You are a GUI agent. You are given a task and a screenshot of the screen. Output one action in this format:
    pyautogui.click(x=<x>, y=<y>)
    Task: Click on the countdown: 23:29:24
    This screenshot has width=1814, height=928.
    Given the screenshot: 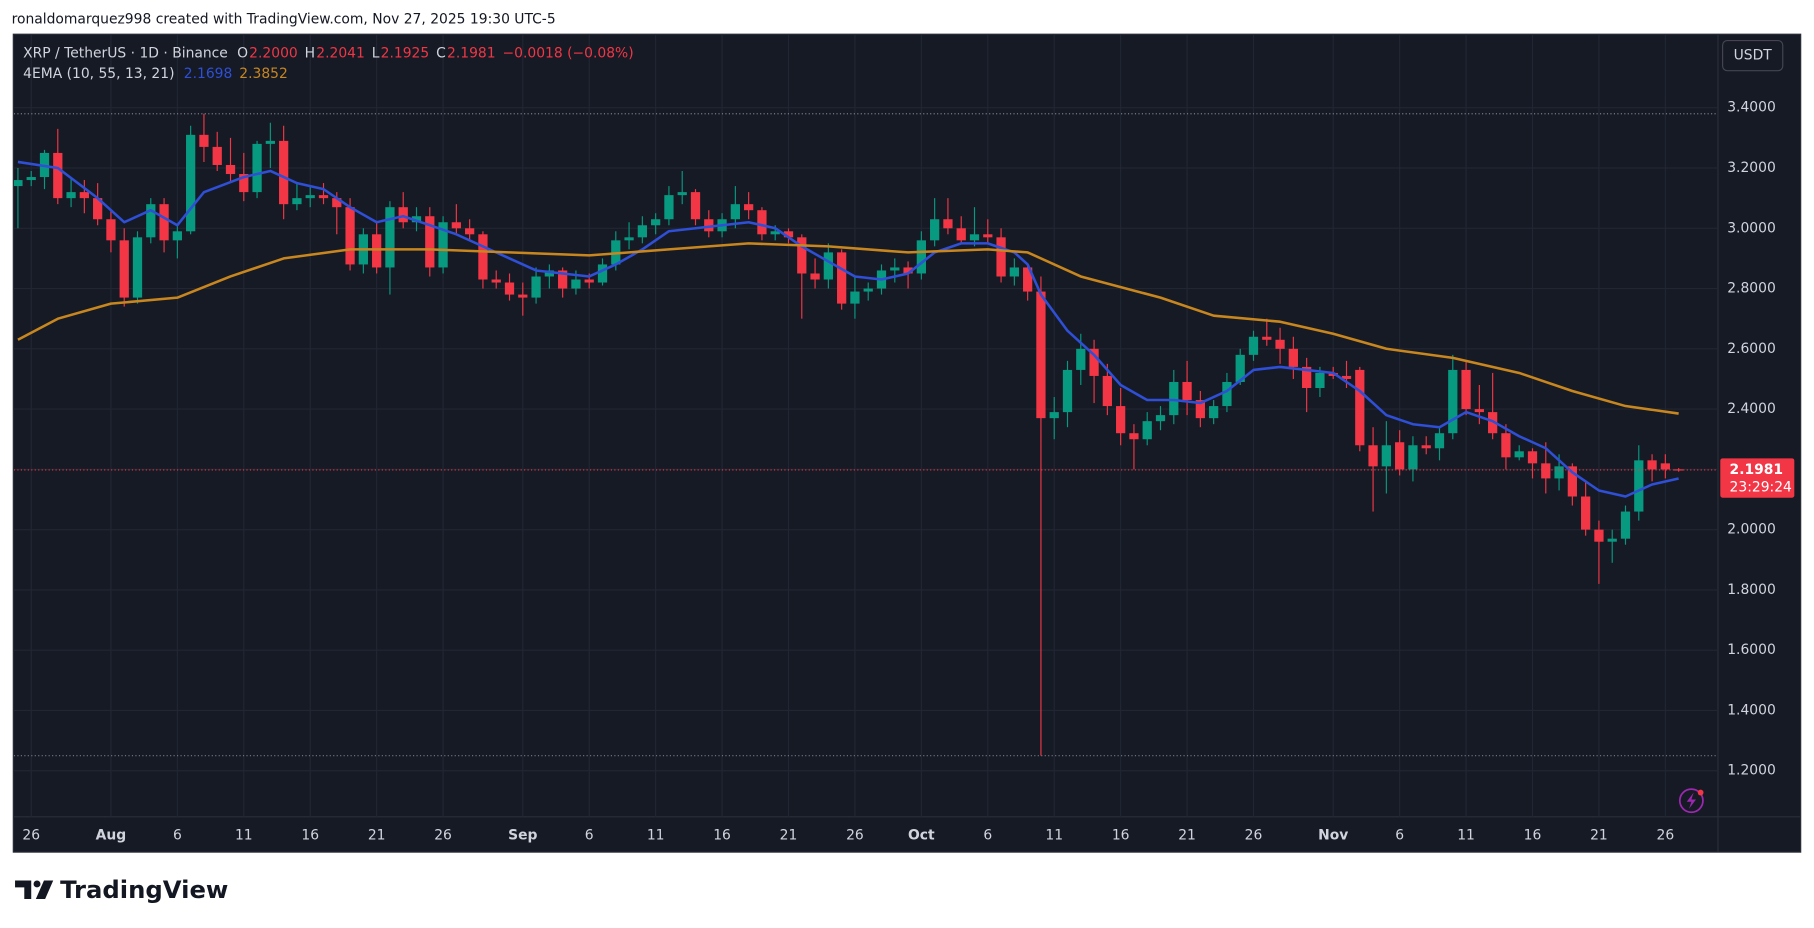 What is the action you would take?
    pyautogui.click(x=1761, y=487)
    